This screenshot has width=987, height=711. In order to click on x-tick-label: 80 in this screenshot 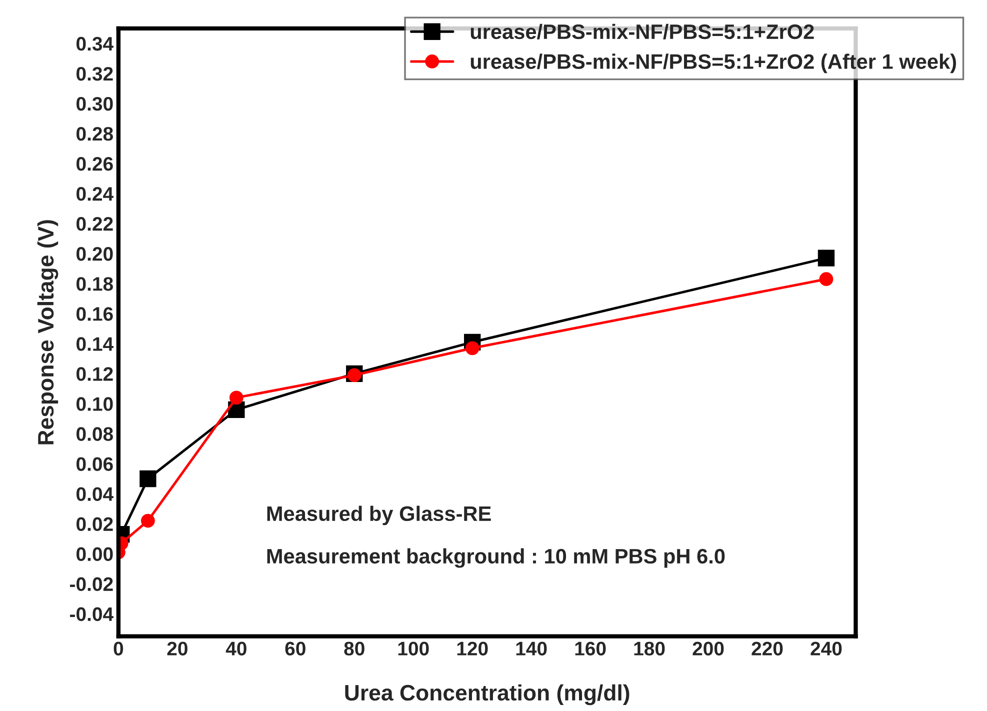, I will do `click(354, 649)`.